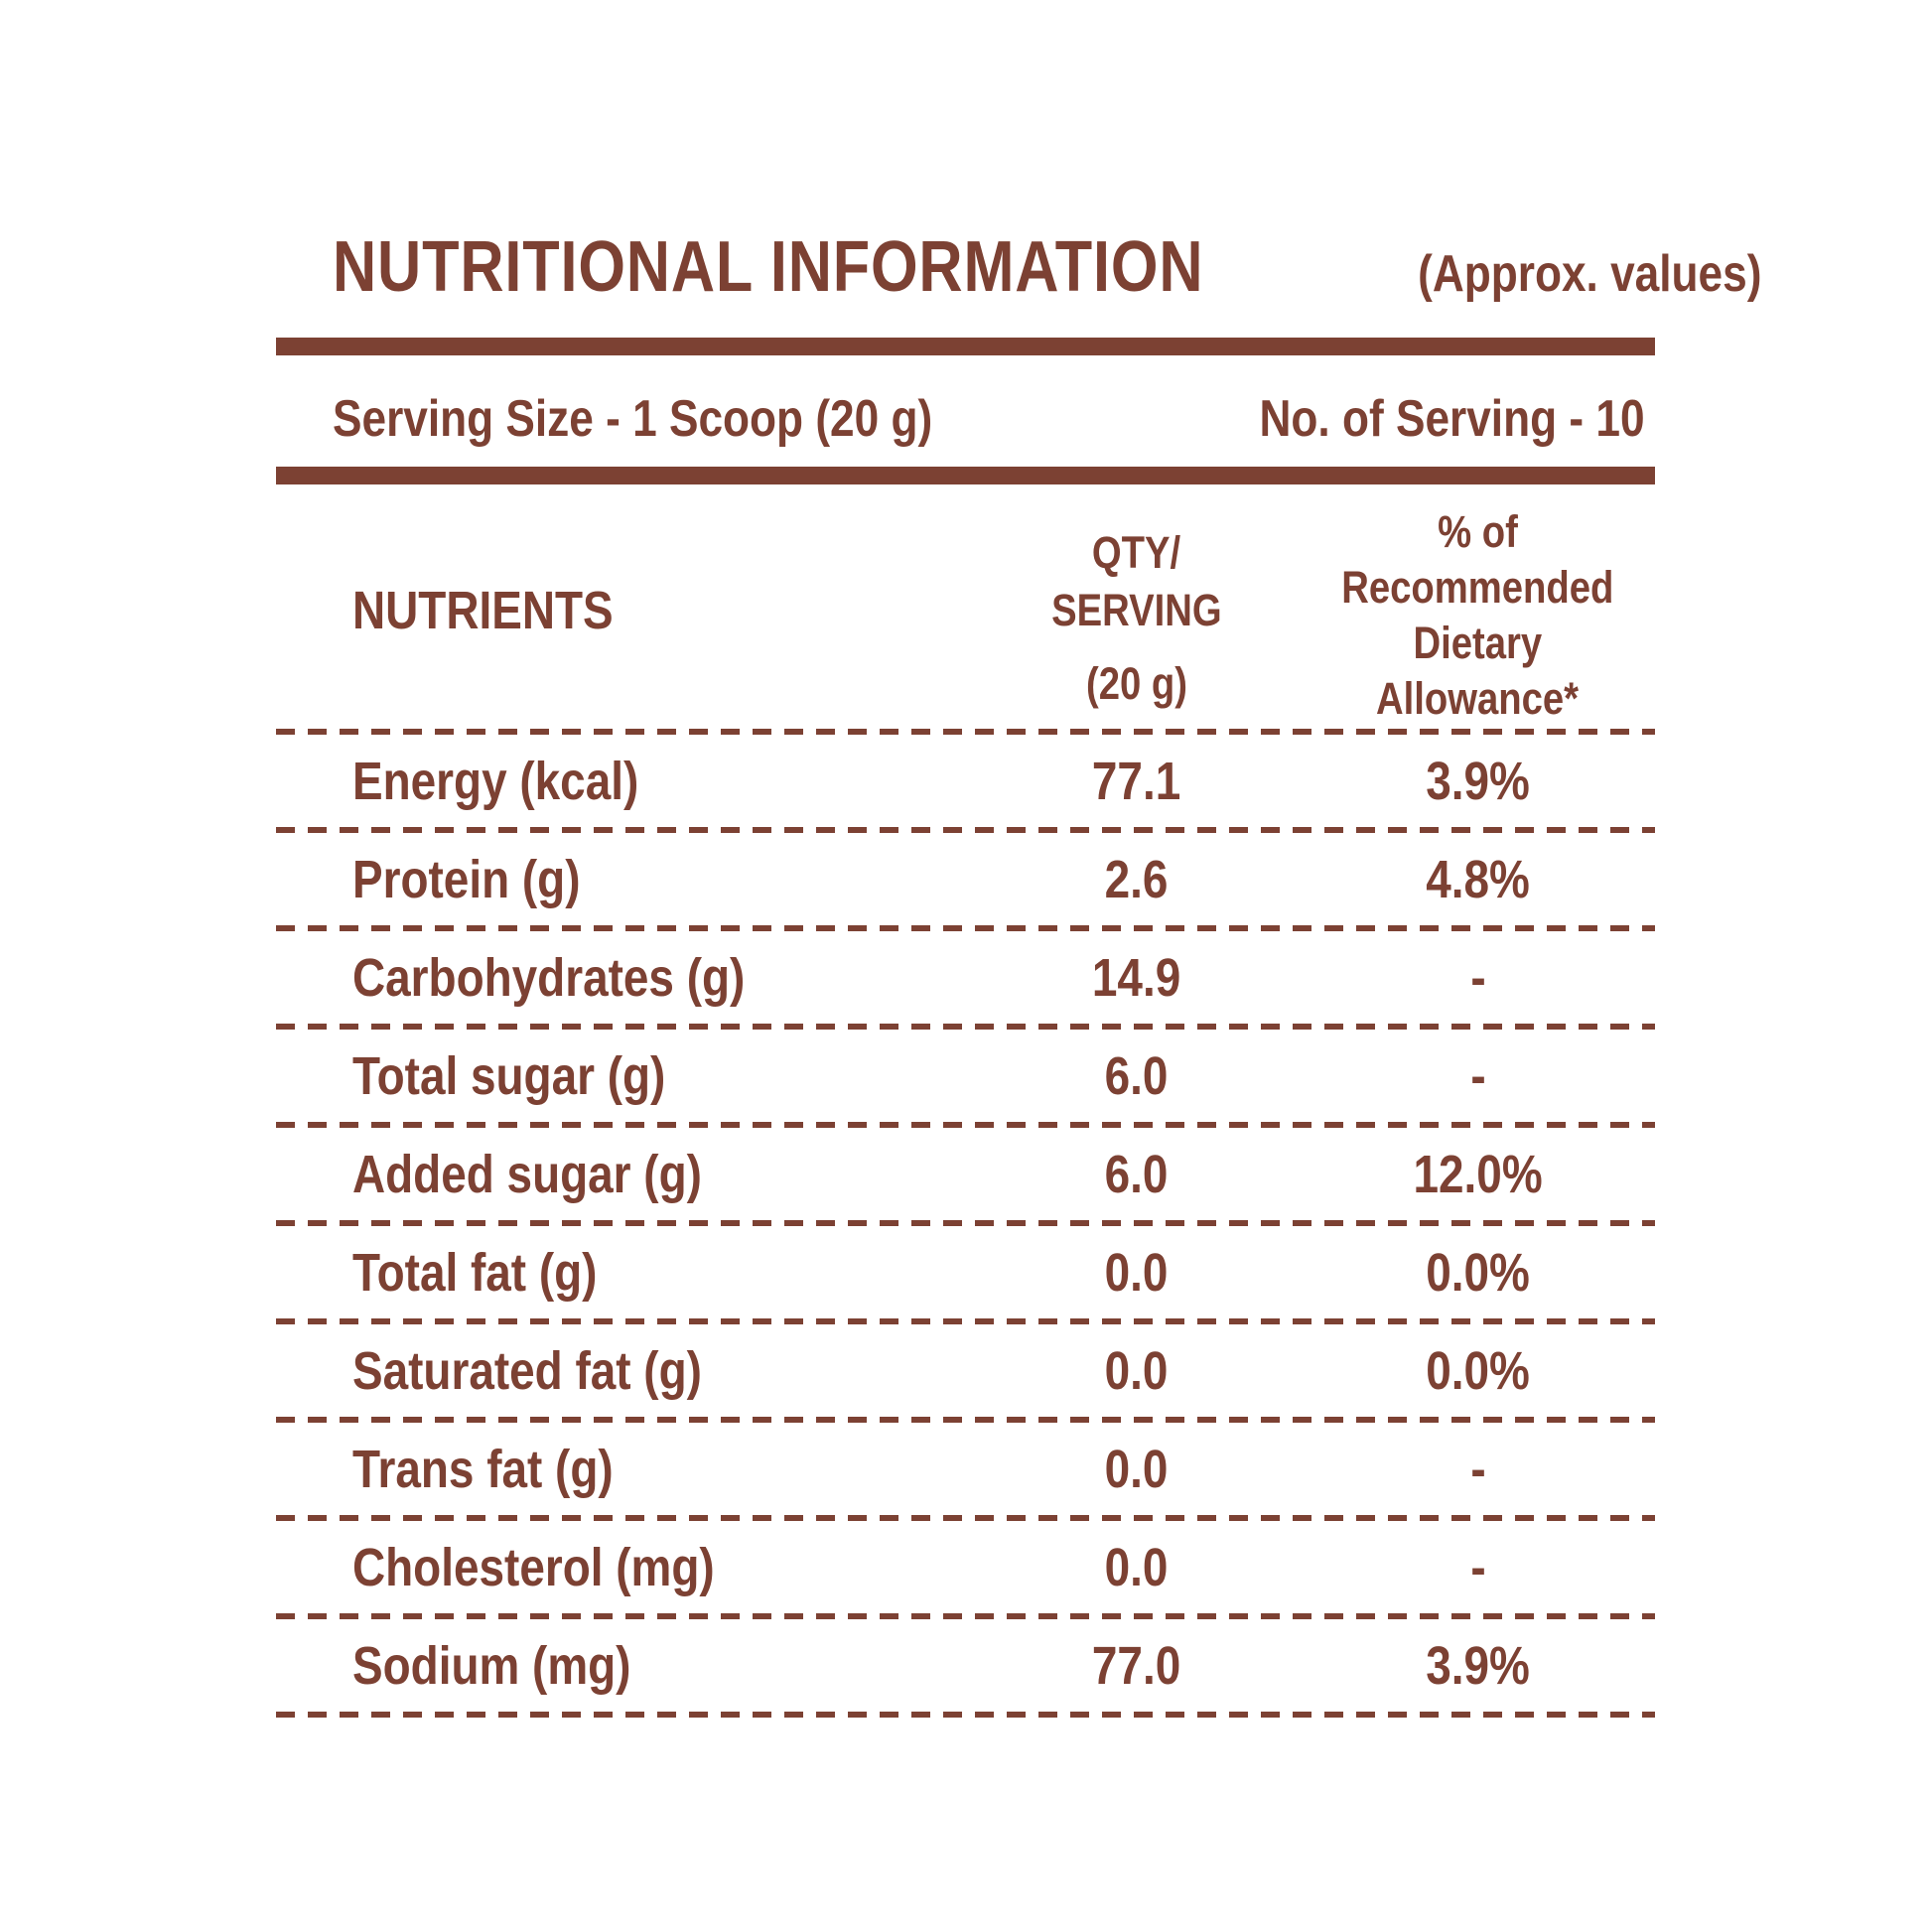  What do you see at coordinates (966, 1469) in the screenshot?
I see `table-row-trans-fat: Trans fat (g) 0.0 -` at bounding box center [966, 1469].